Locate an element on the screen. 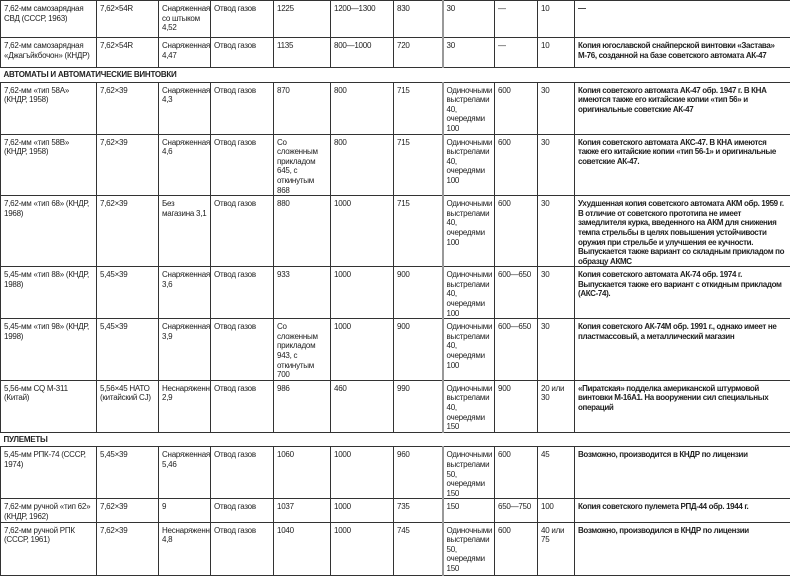 The height and width of the screenshot is (576, 790). cell-mass: Снаряженная 4,47 is located at coordinates (185, 53).